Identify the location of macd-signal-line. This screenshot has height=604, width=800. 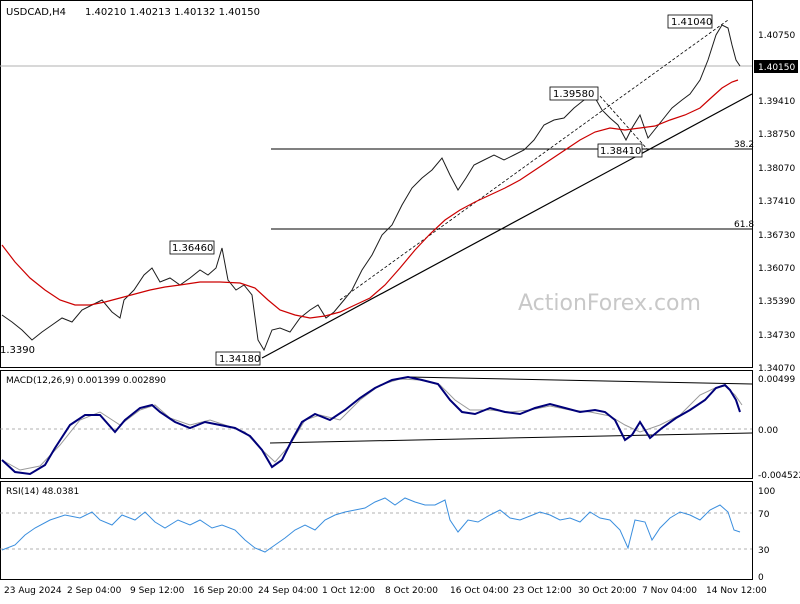
(372, 424).